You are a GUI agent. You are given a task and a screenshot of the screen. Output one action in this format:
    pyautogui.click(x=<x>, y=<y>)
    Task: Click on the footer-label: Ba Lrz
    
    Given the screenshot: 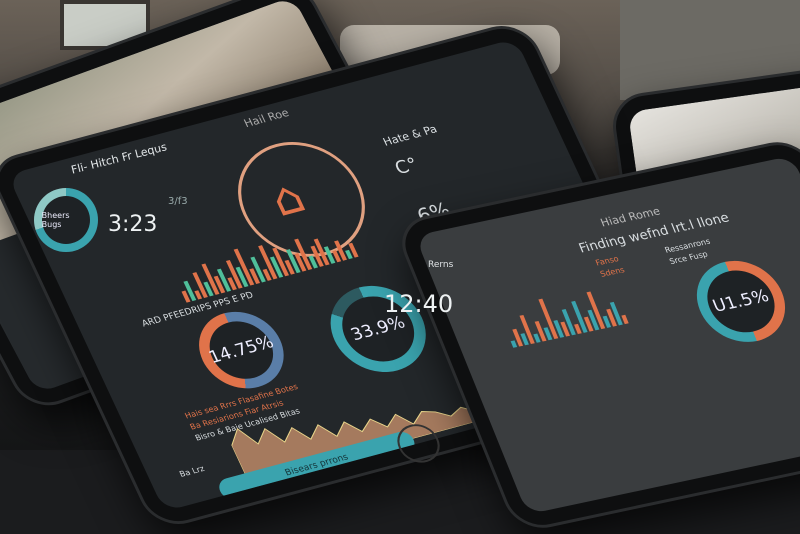 What is the action you would take?
    pyautogui.click(x=192, y=471)
    